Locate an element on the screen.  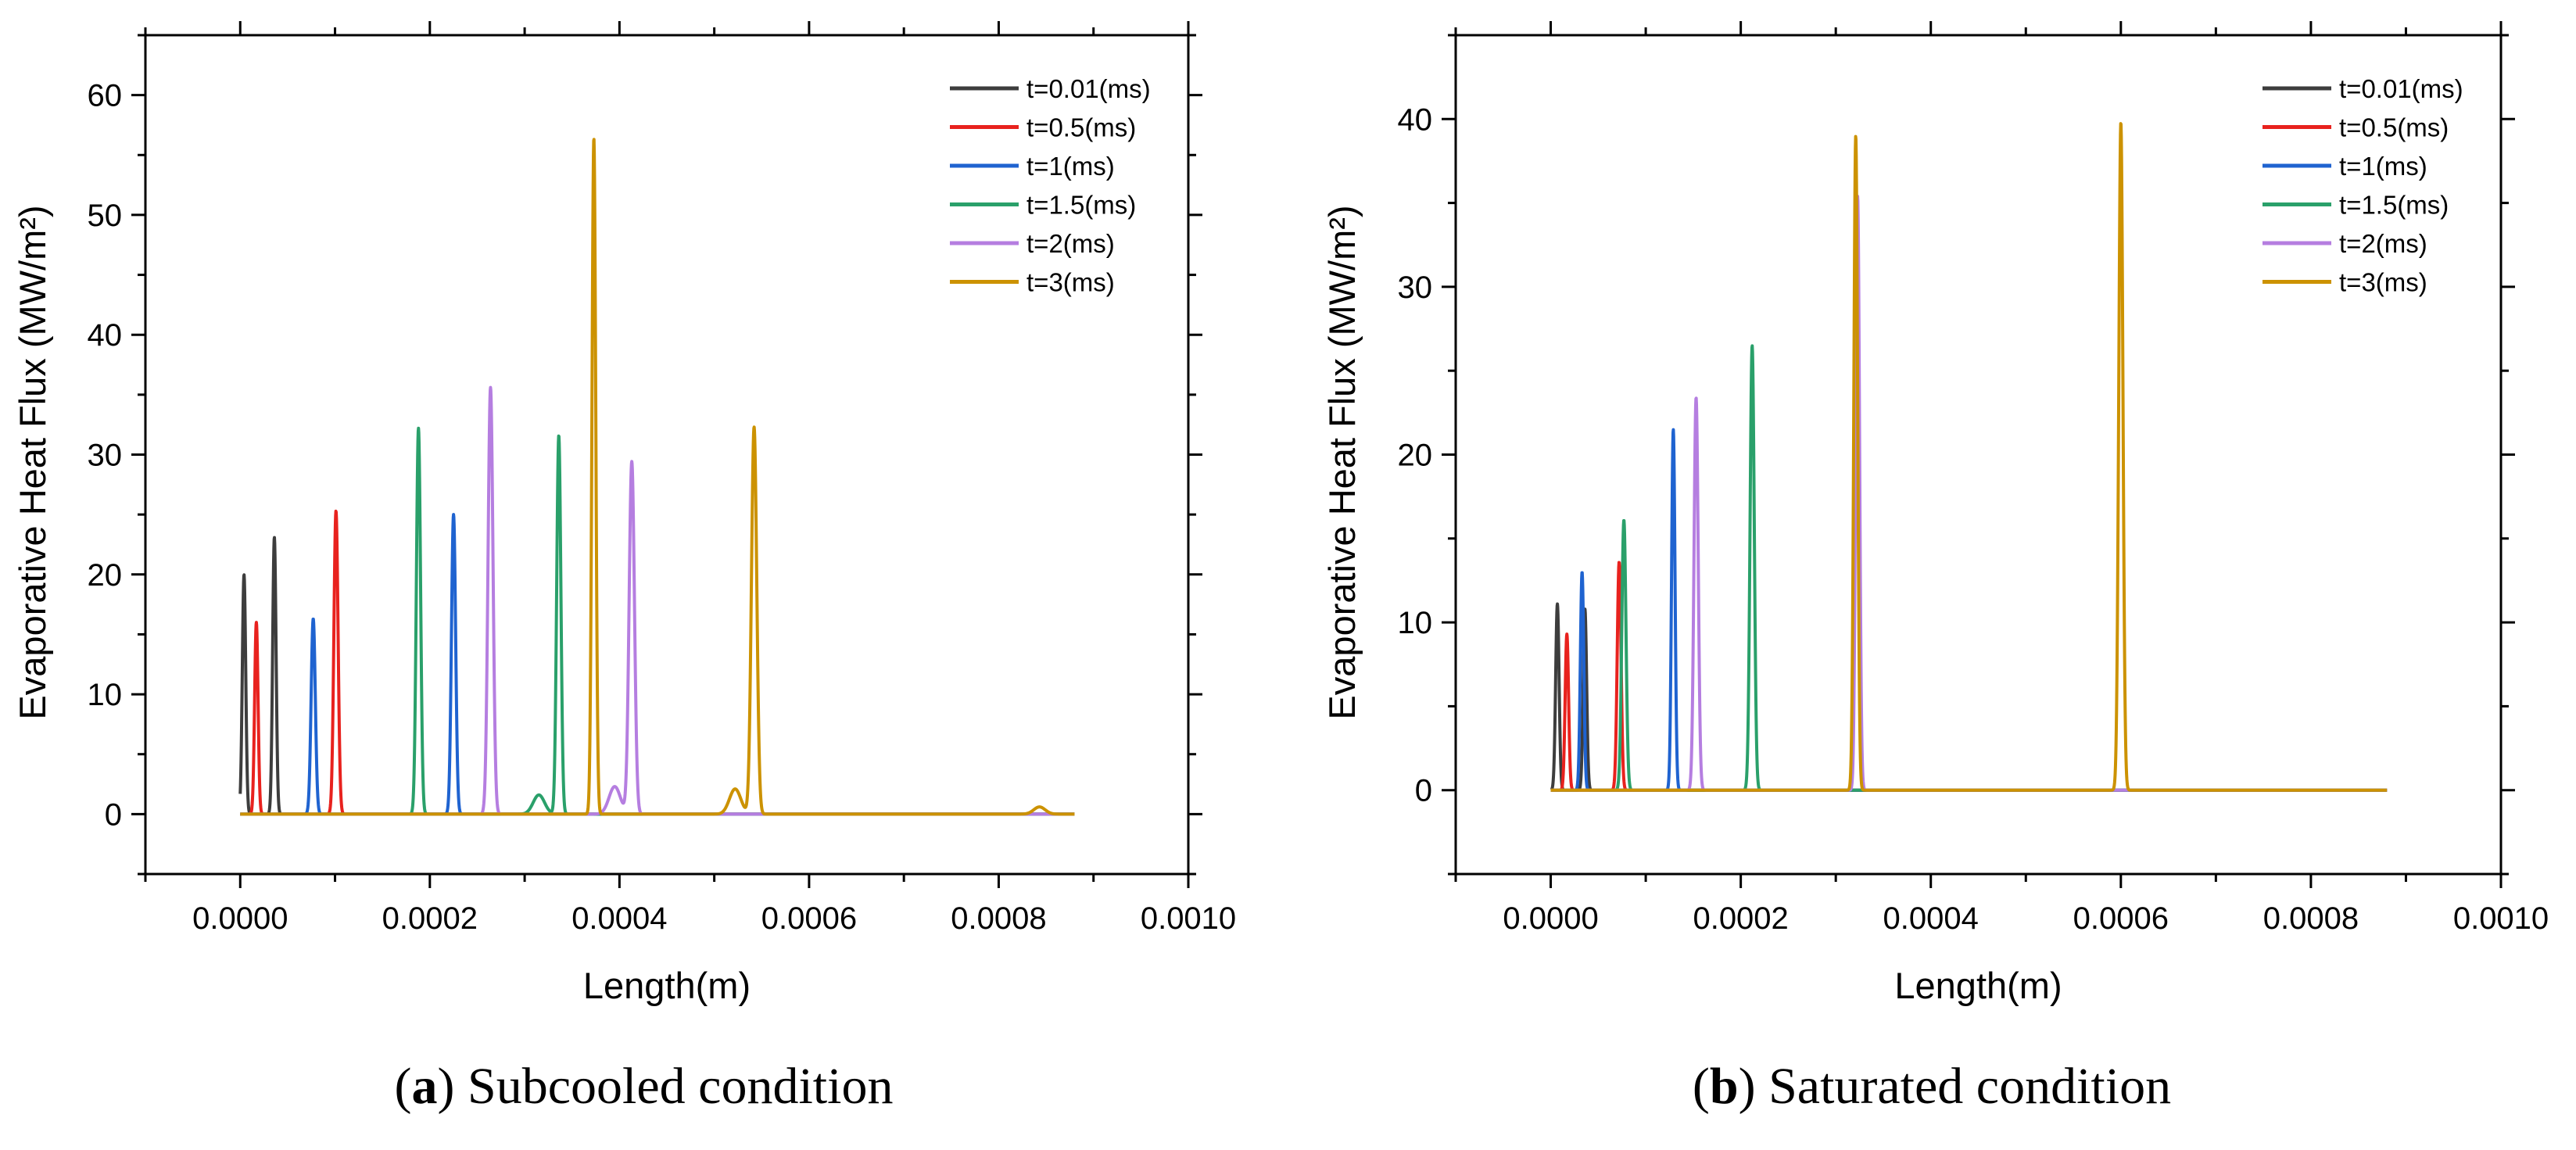
caption-a-letter: a is located at coordinates (424, 1086).